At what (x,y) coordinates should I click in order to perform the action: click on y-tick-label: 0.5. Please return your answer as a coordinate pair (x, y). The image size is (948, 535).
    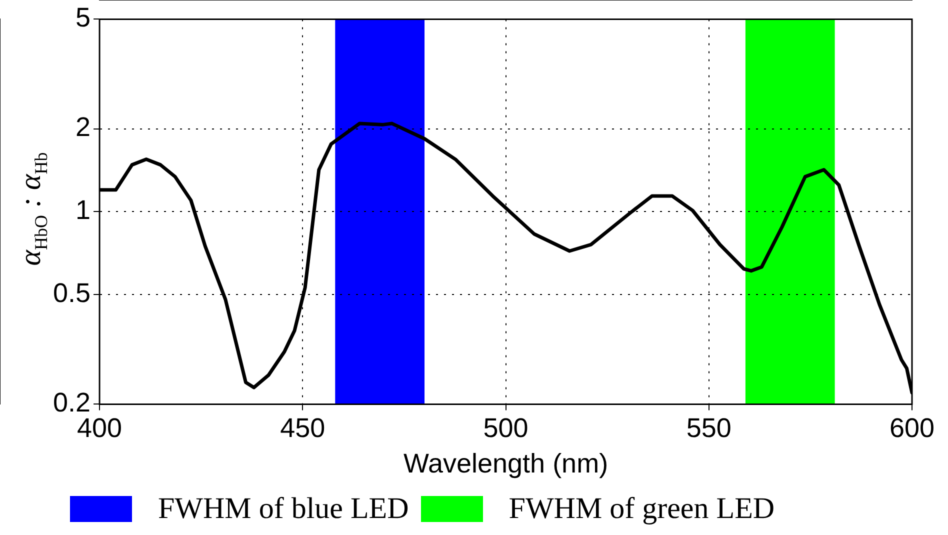
    Looking at the image, I should click on (71, 293).